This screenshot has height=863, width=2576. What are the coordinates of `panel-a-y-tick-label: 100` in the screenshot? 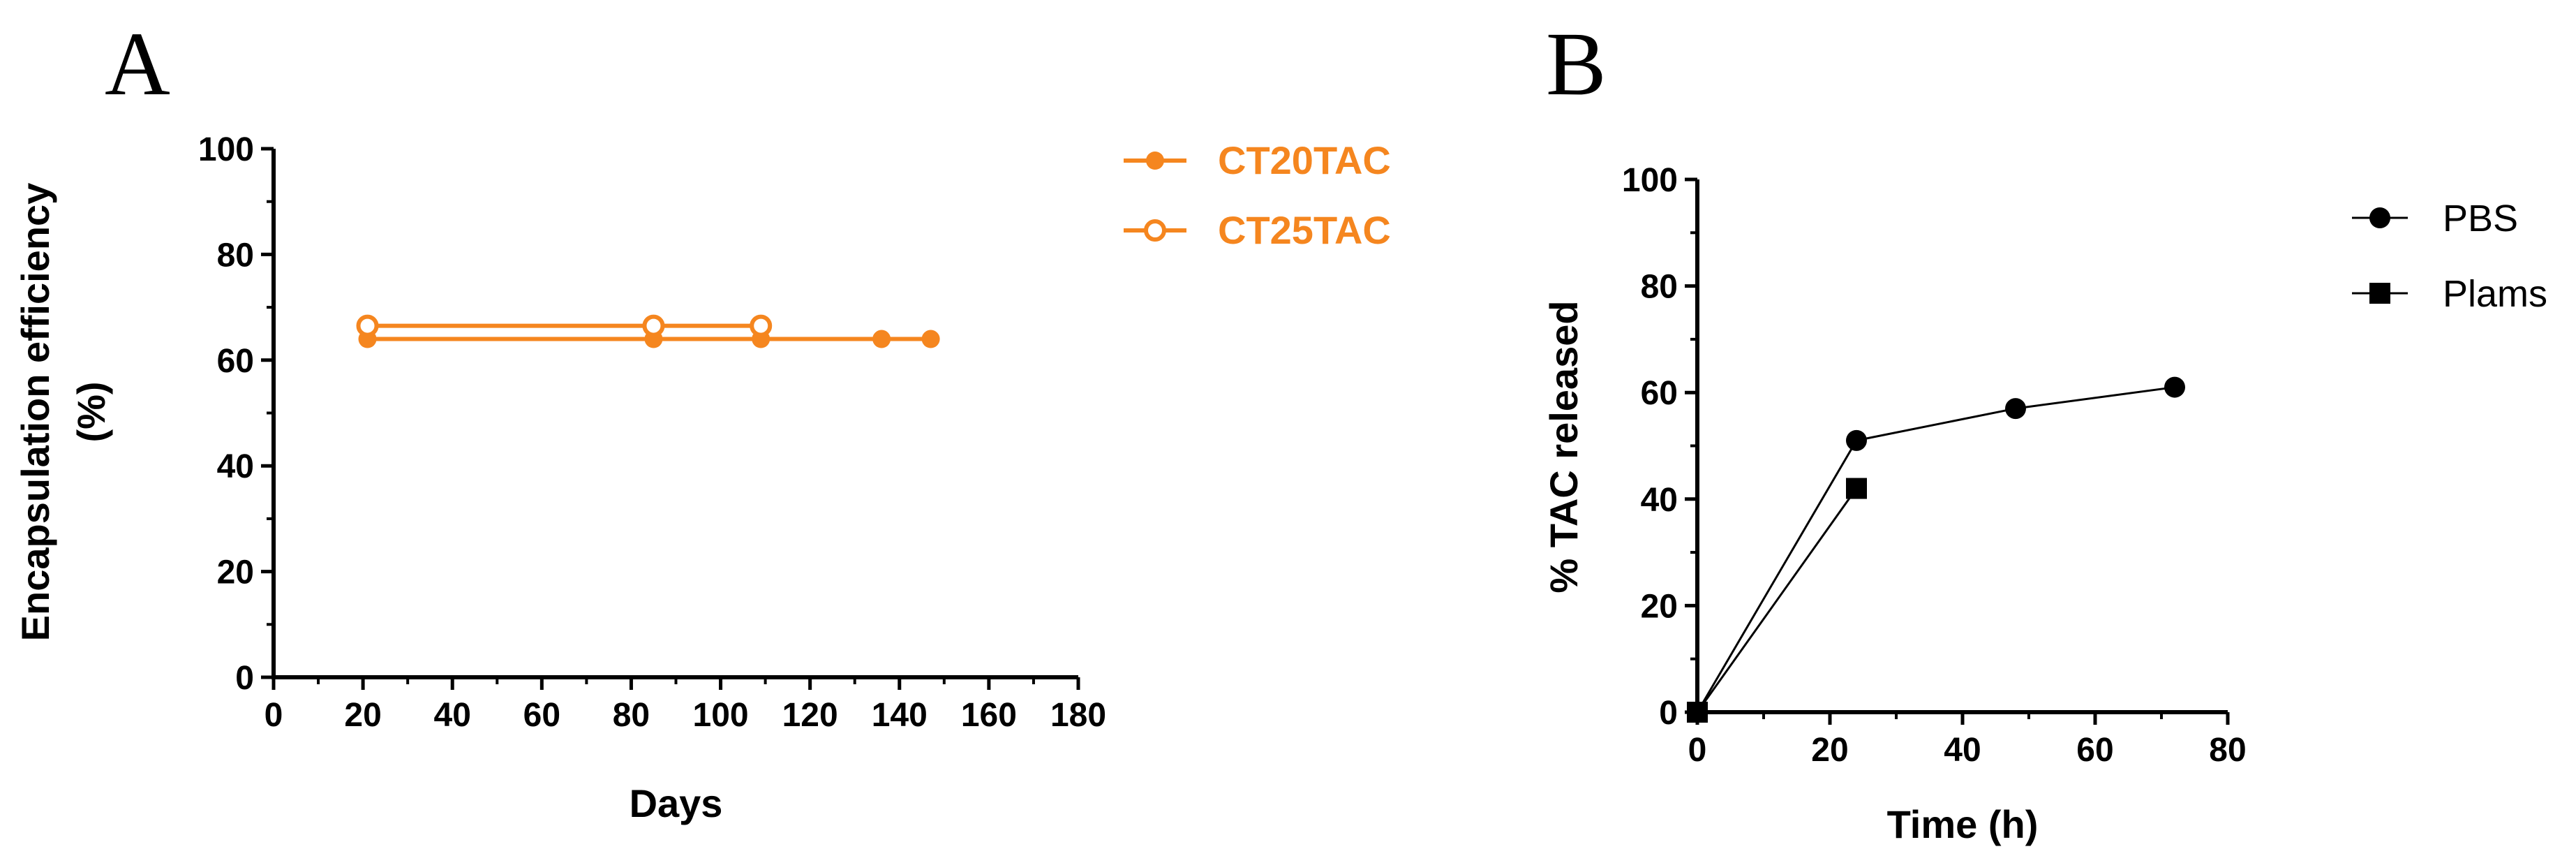 It's located at (226, 149).